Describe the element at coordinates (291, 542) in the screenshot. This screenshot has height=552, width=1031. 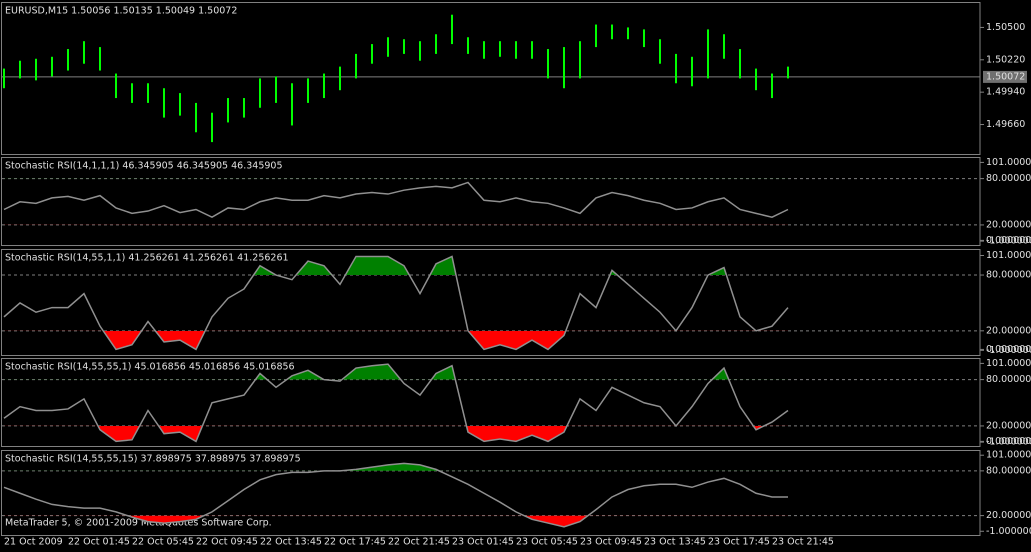
I see `x-tick-label: 22 Oct 13:45` at that location.